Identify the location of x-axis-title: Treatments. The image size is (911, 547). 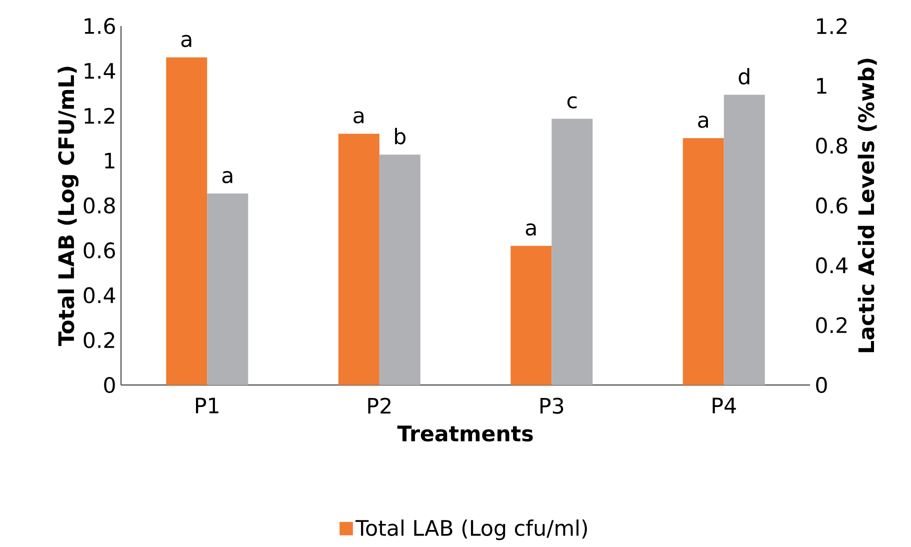
(465, 434).